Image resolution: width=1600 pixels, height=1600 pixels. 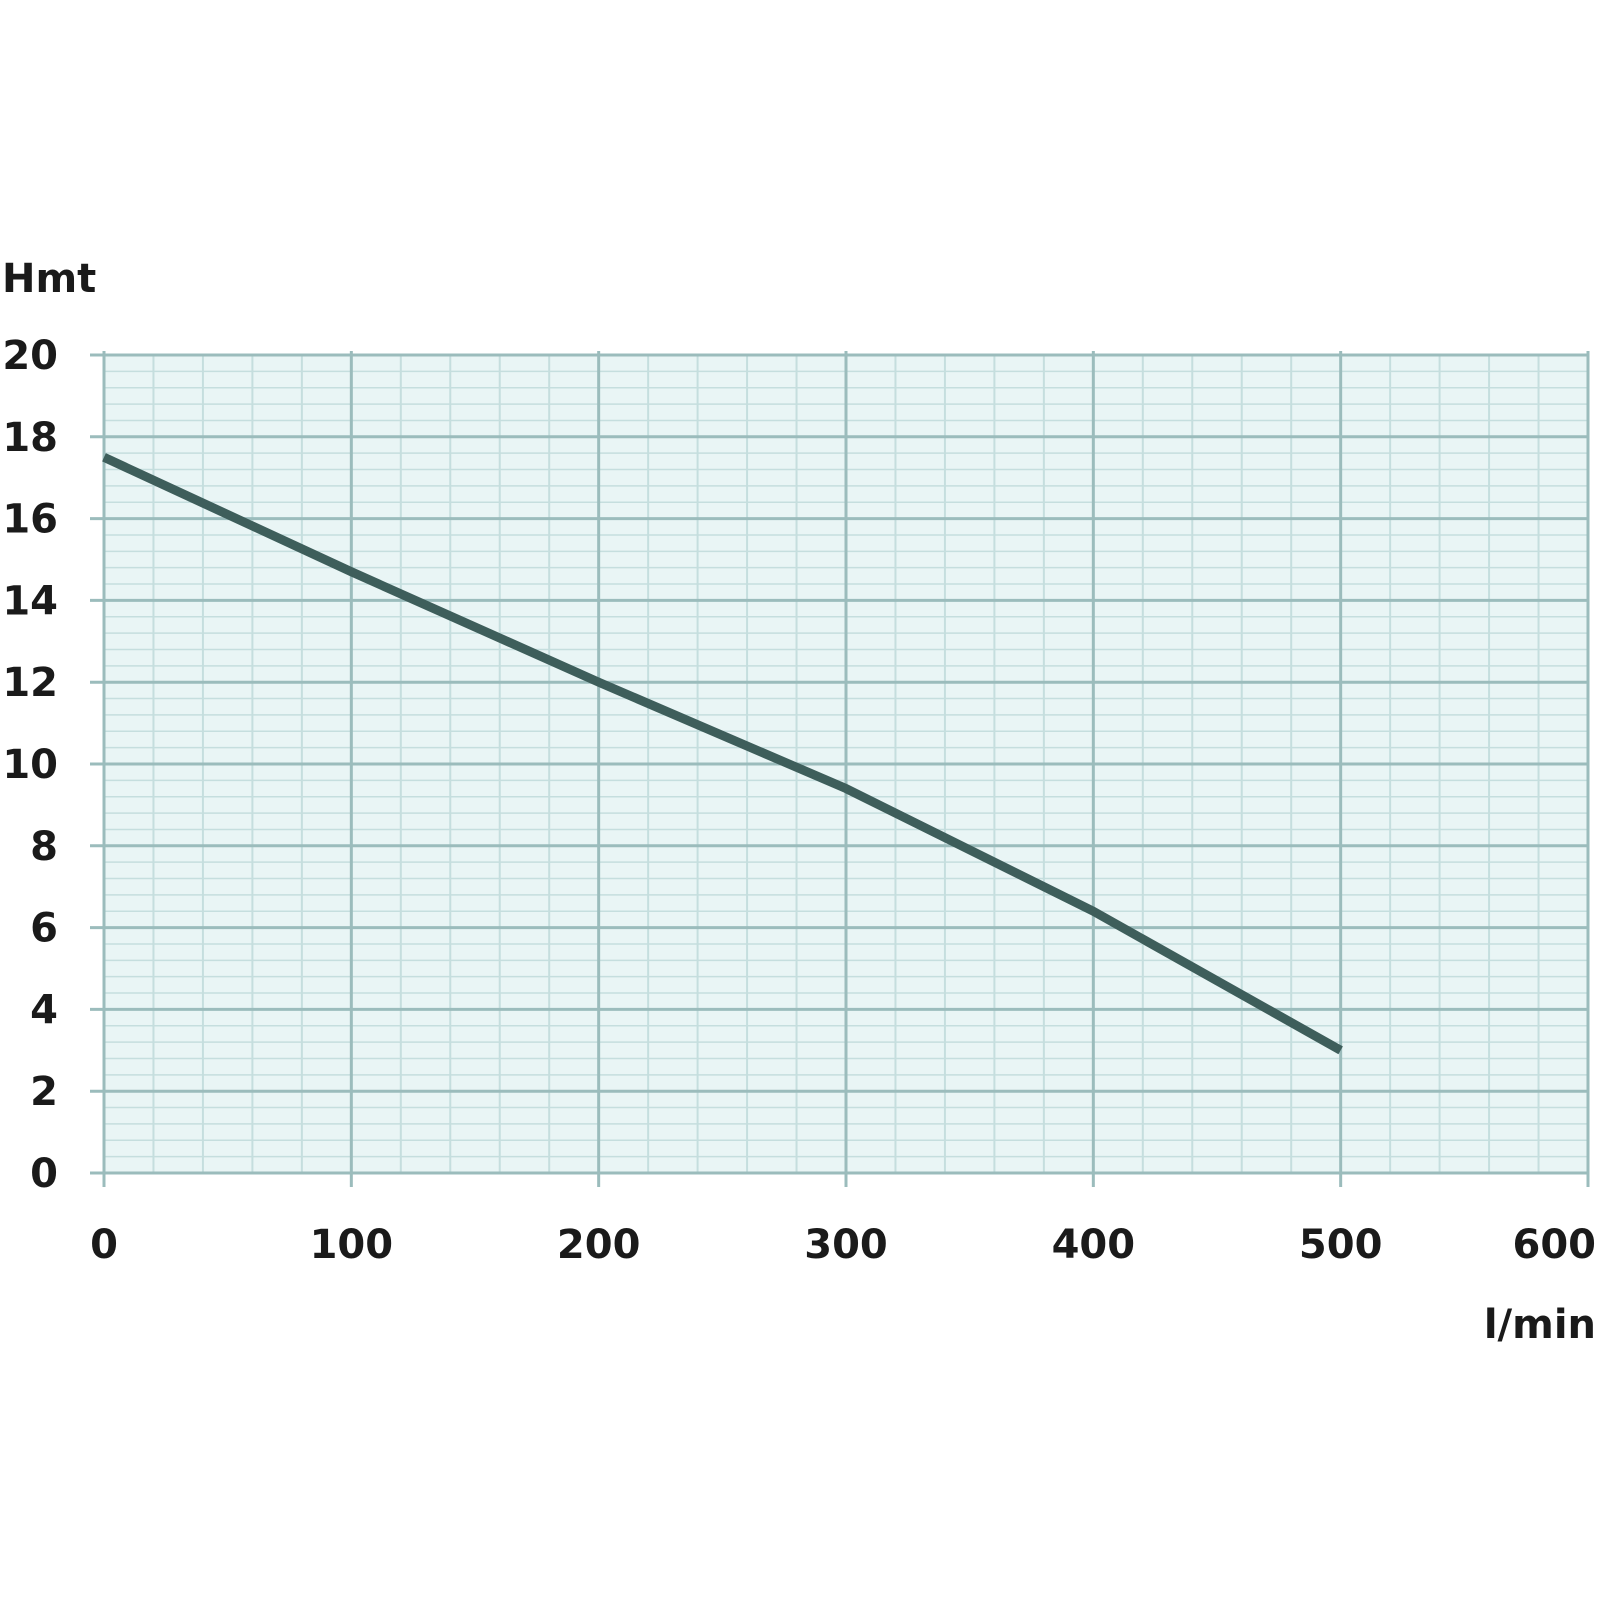 I want to click on y-tick-label: 10, so click(x=30, y=765).